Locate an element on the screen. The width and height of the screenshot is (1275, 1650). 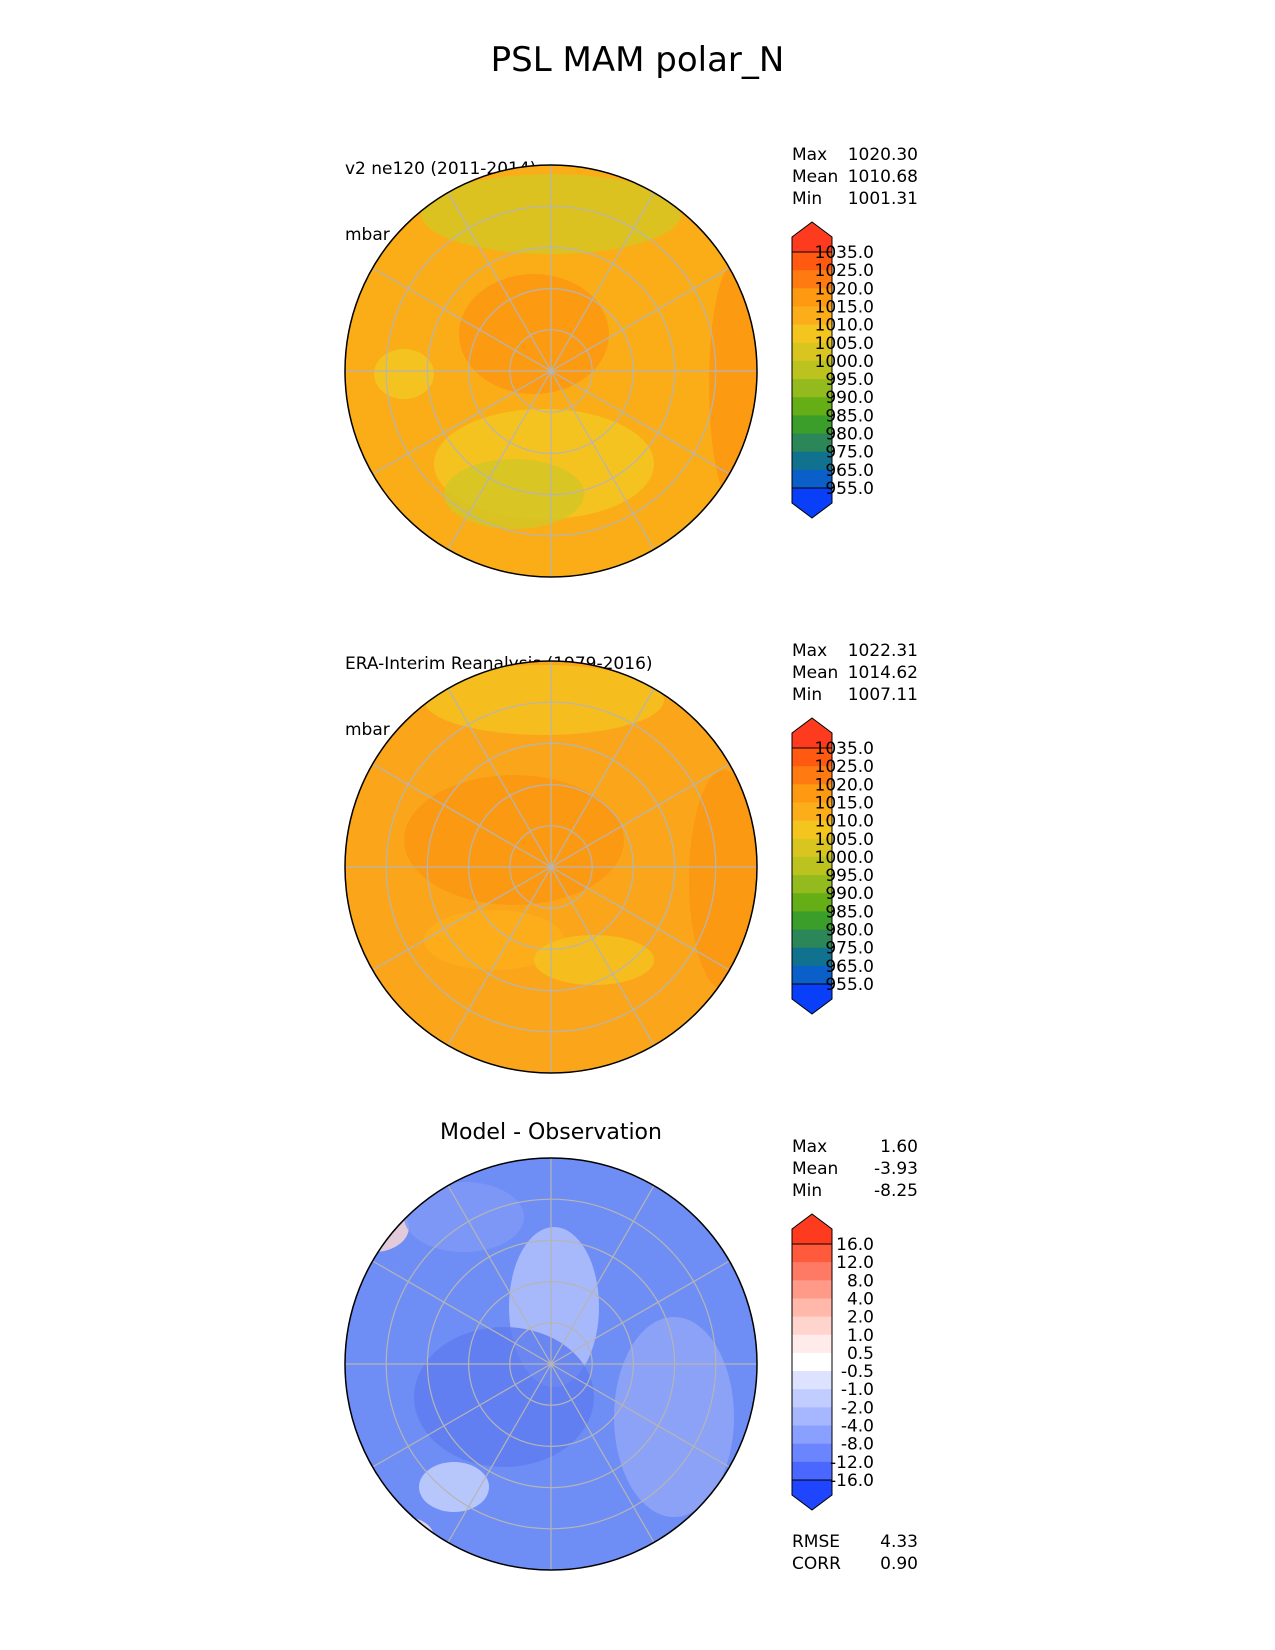
colorbar-tick-label: 12.0 is located at coordinates (855, 1263).